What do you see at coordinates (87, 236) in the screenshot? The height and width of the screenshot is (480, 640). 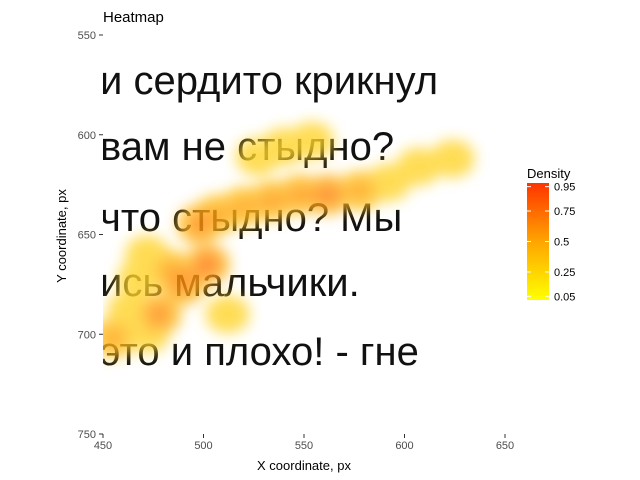 I see `y-tick-label: 650` at bounding box center [87, 236].